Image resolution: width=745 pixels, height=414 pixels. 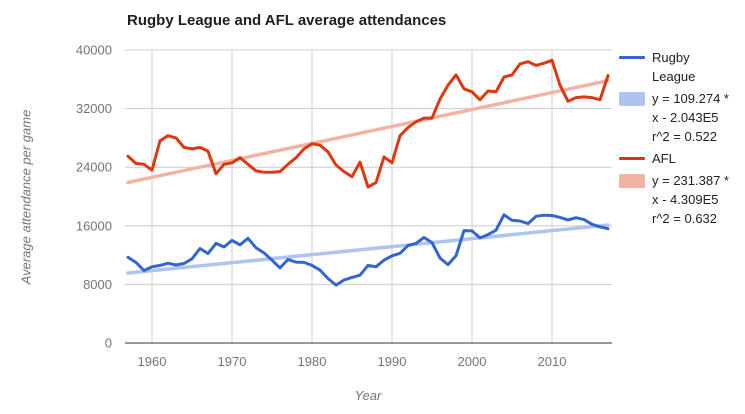 I want to click on rugby-trendline-swatch, so click(x=632, y=99).